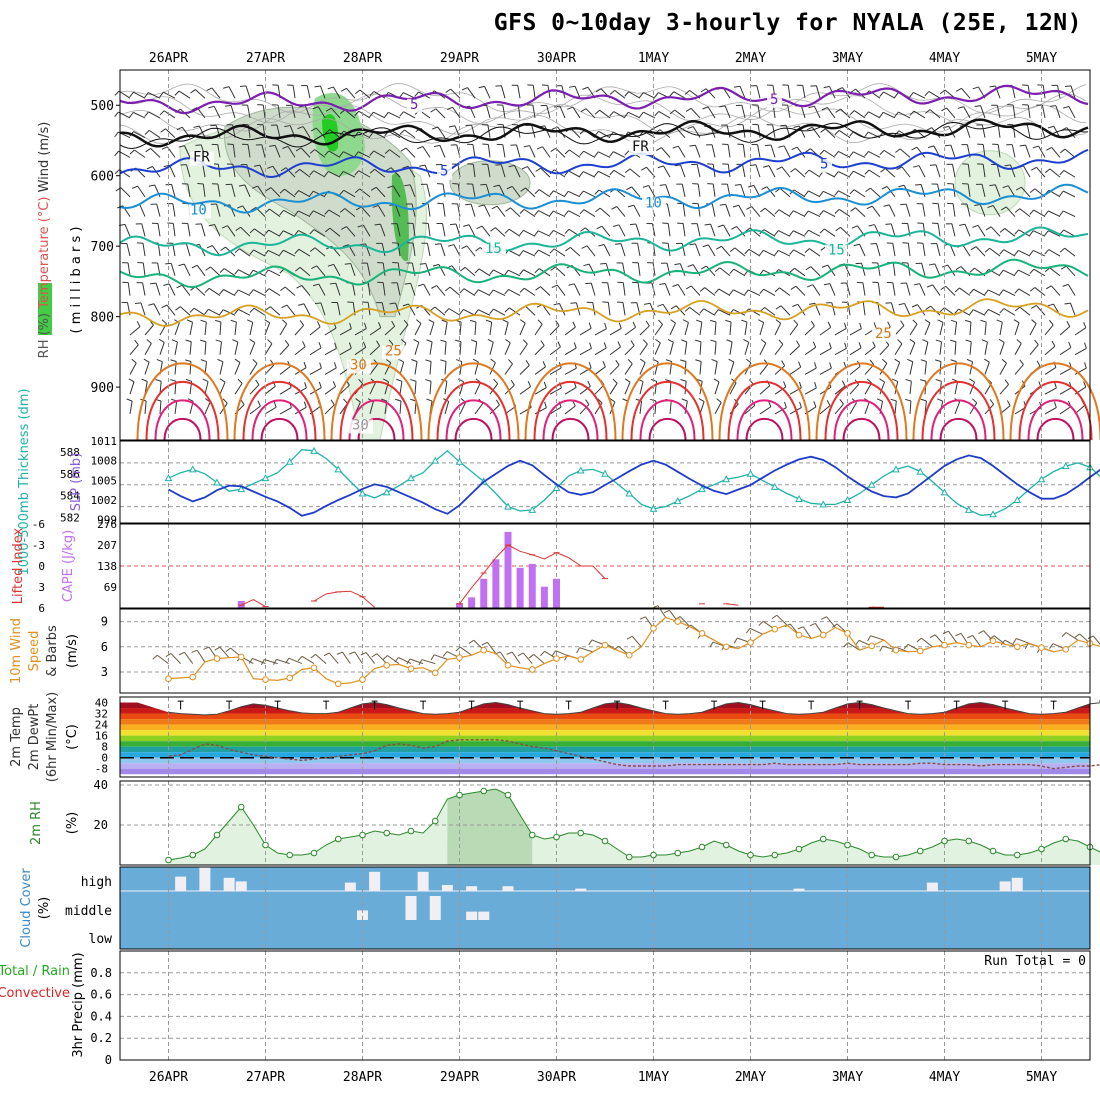 Image resolution: width=1100 pixels, height=1100 pixels. Describe the element at coordinates (101, 703) in the screenshot. I see `temp-tick-label: 40` at that location.